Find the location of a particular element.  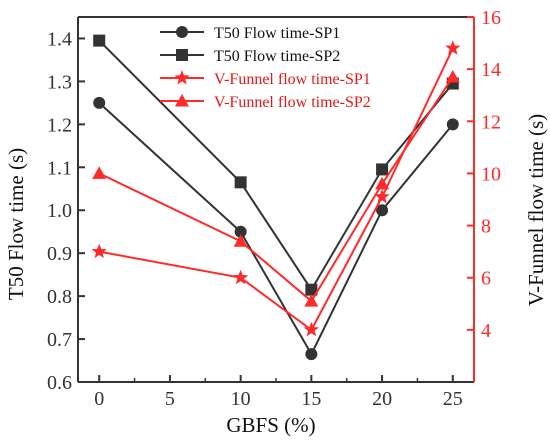

left-tick-label: 1.1 is located at coordinates (59, 168).